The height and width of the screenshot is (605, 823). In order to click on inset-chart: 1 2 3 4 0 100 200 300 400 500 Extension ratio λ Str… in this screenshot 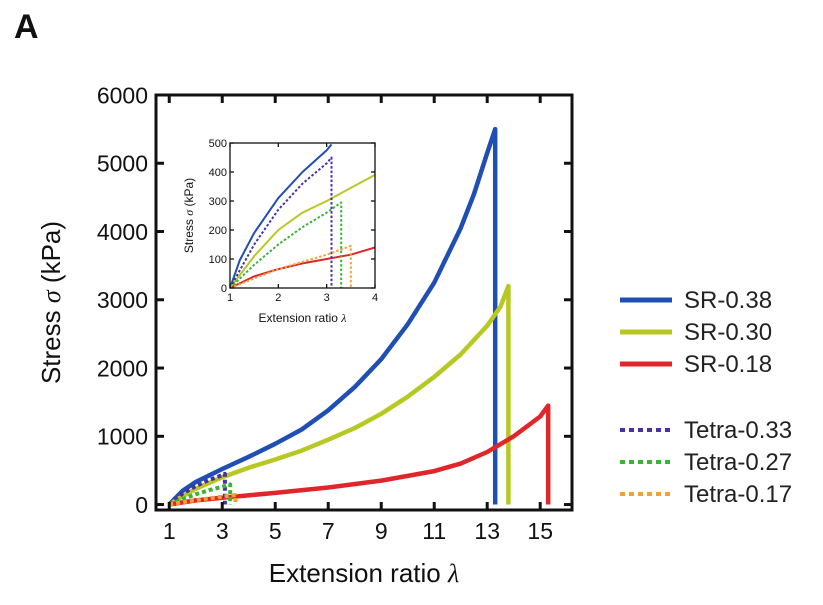, I will do `click(280, 231)`.